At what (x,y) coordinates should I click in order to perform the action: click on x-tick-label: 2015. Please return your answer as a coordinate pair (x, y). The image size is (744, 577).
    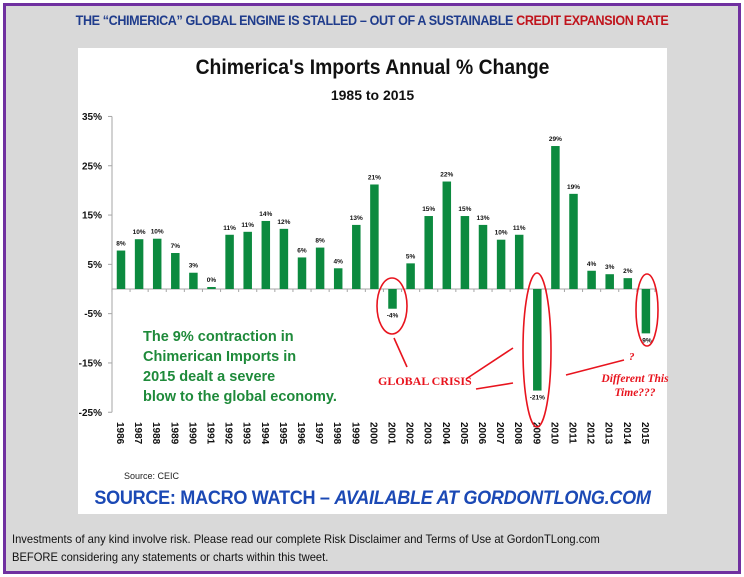
    Looking at the image, I should click on (644, 433).